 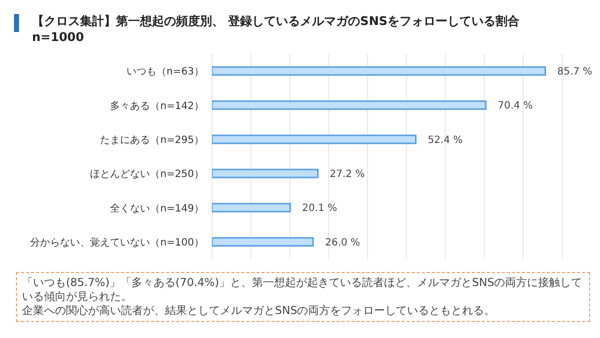 I want to click on y-tick-label: 全くない（n=149）, so click(x=157, y=208).